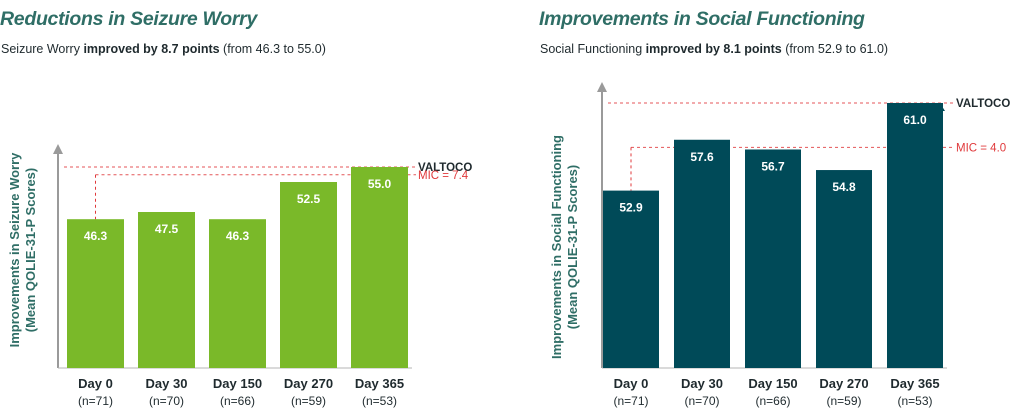  Describe the element at coordinates (380, 184) in the screenshot. I see `bar-value-label: 55.0` at that location.